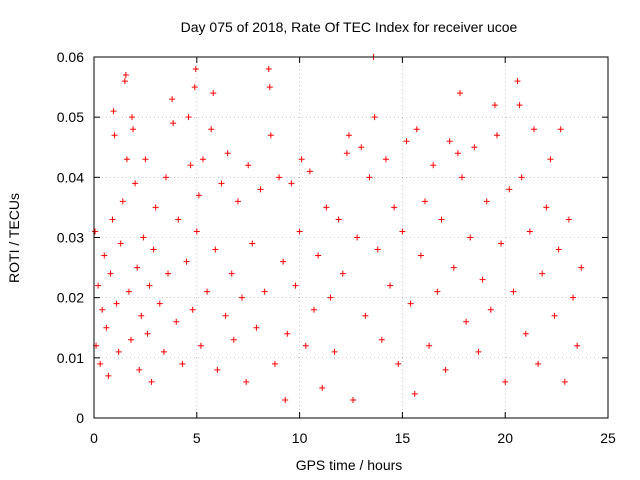  I want to click on y-tick-label: 0.05, so click(70, 117).